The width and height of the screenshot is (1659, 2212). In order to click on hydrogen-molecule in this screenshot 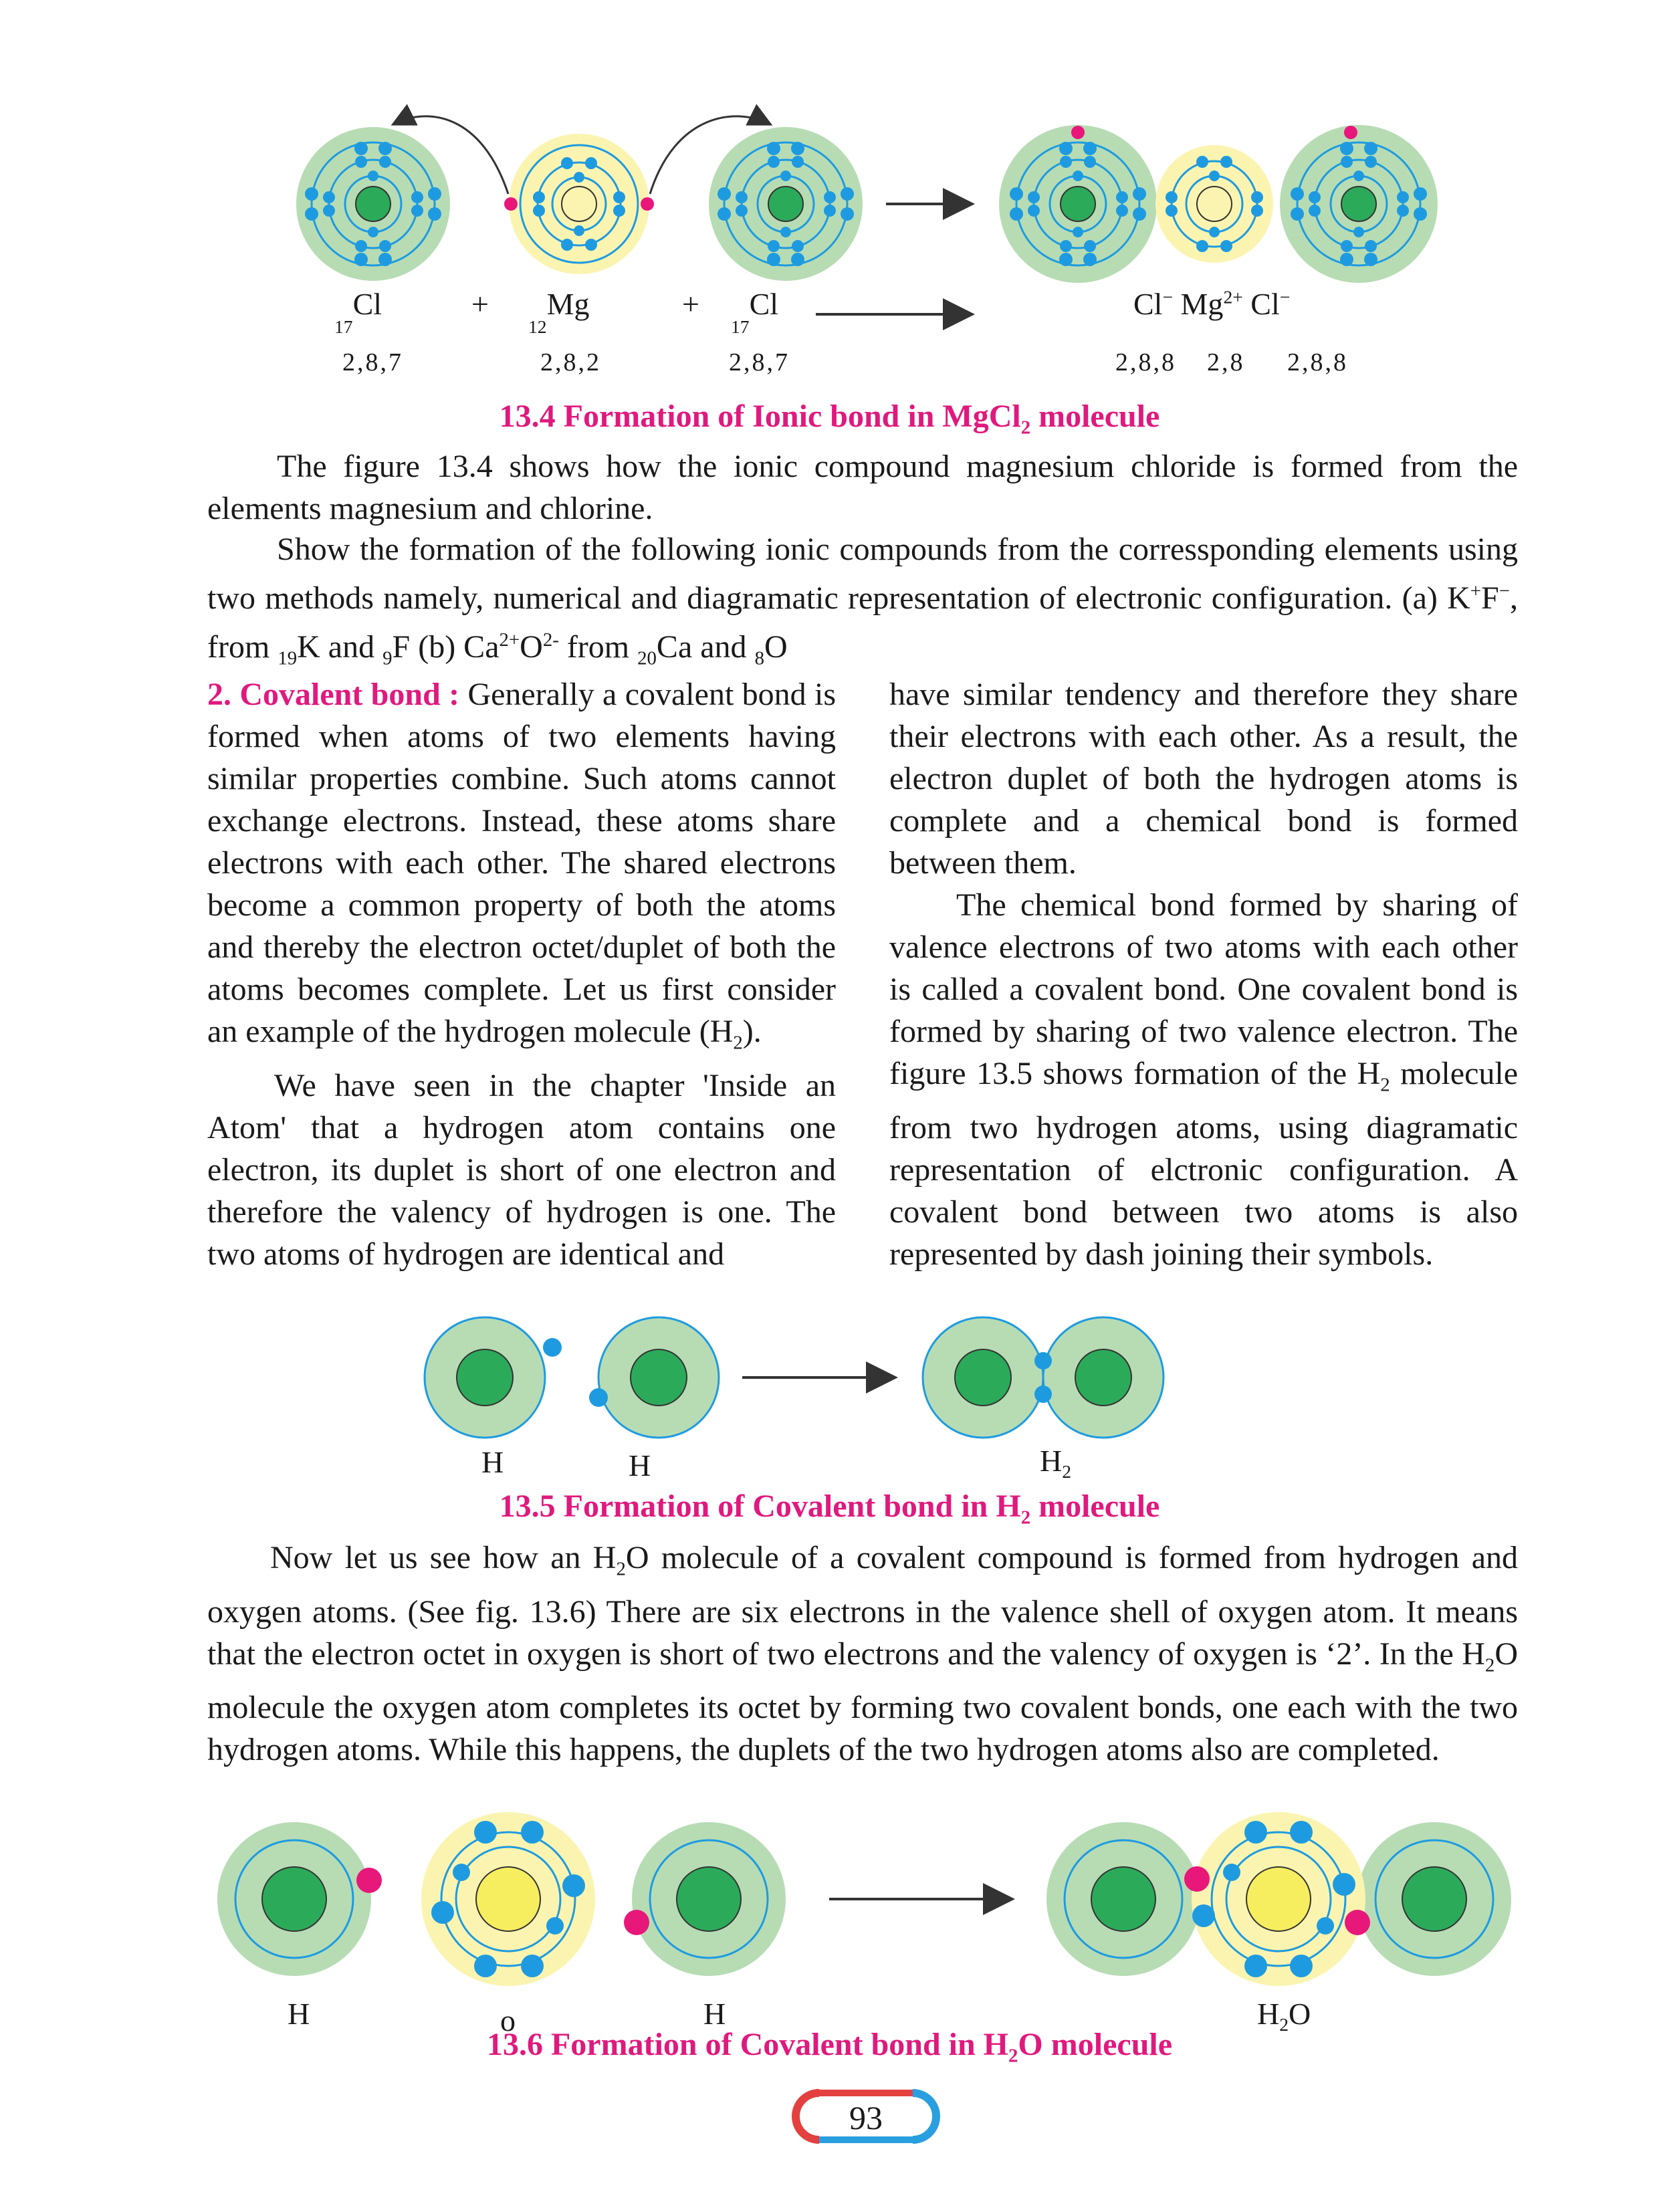, I will do `click(1043, 1377)`.